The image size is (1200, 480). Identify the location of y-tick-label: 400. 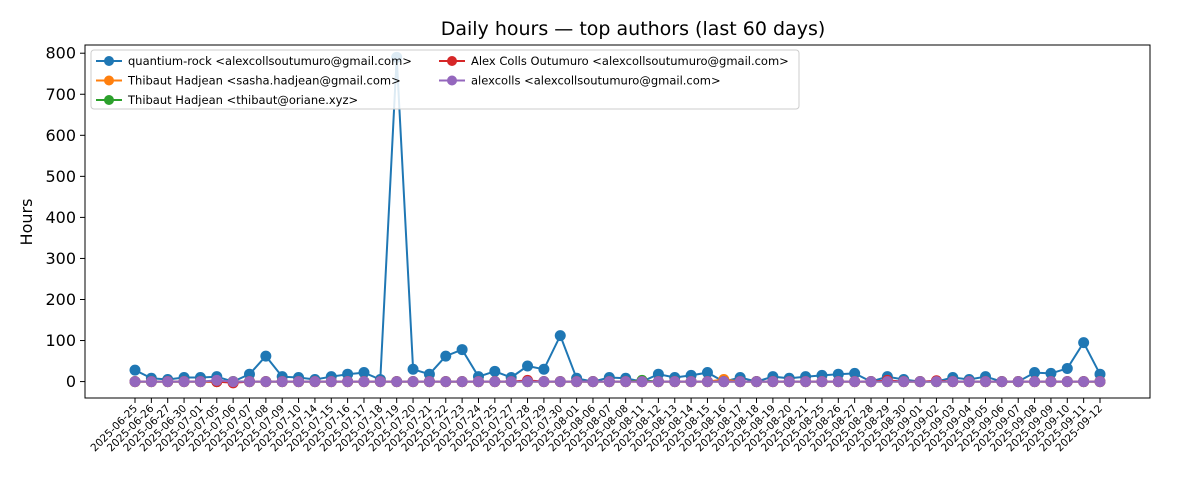
(60, 217).